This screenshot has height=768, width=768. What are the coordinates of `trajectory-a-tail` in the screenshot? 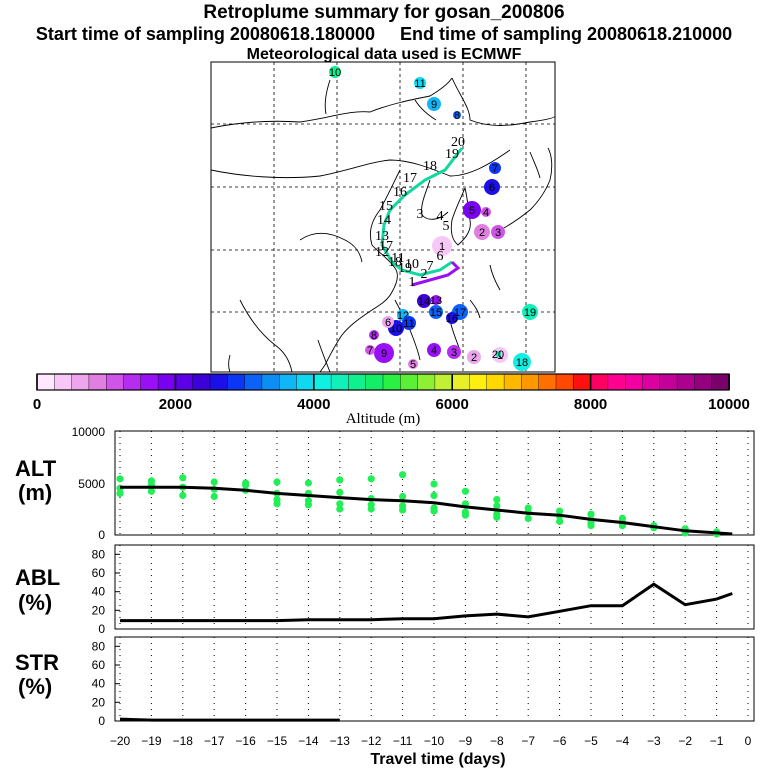 It's located at (436, 273).